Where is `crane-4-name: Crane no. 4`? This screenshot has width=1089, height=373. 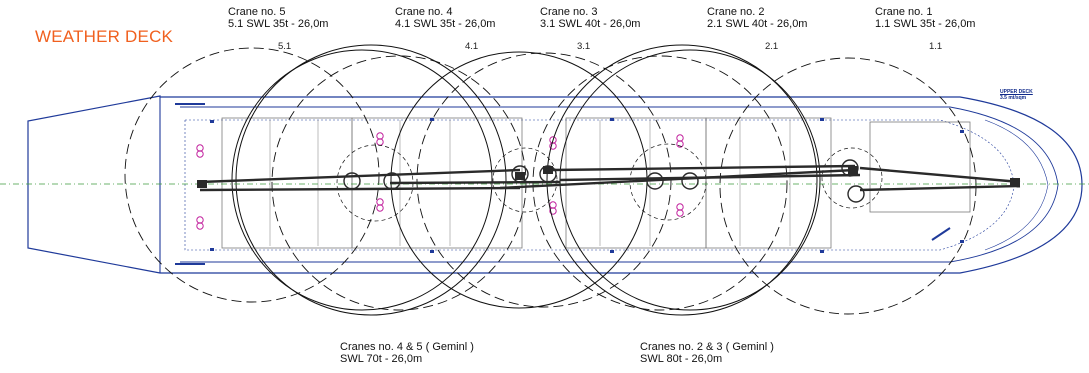 crane-4-name: Crane no. 4 is located at coordinates (424, 12).